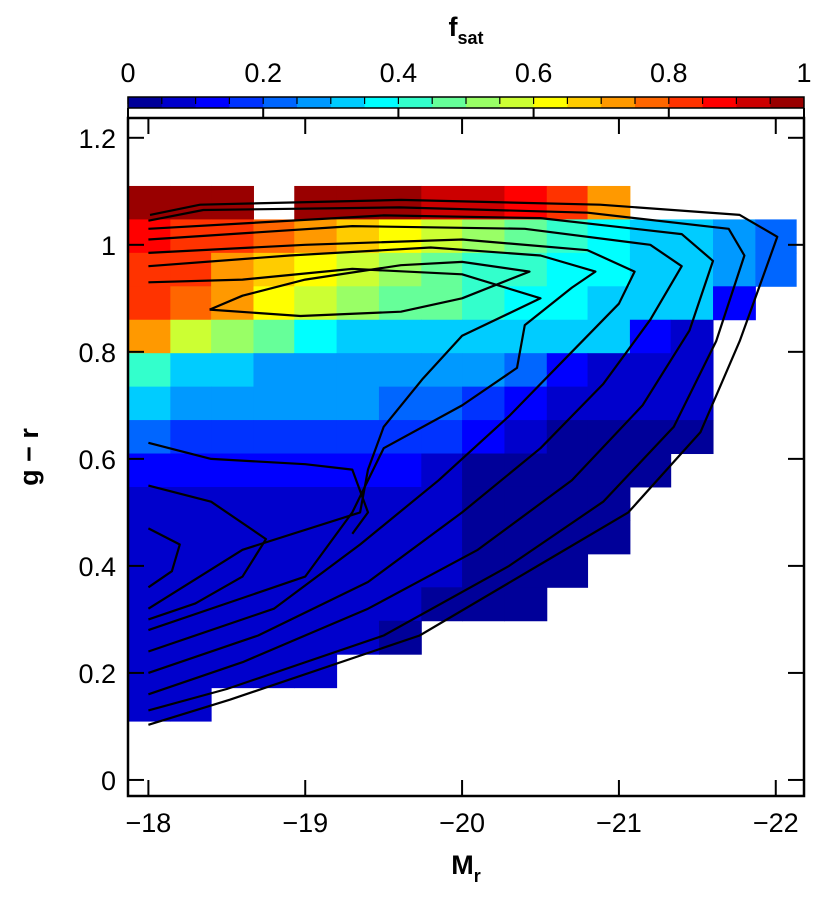  I want to click on y-tick-label: 0.4, so click(97, 567).